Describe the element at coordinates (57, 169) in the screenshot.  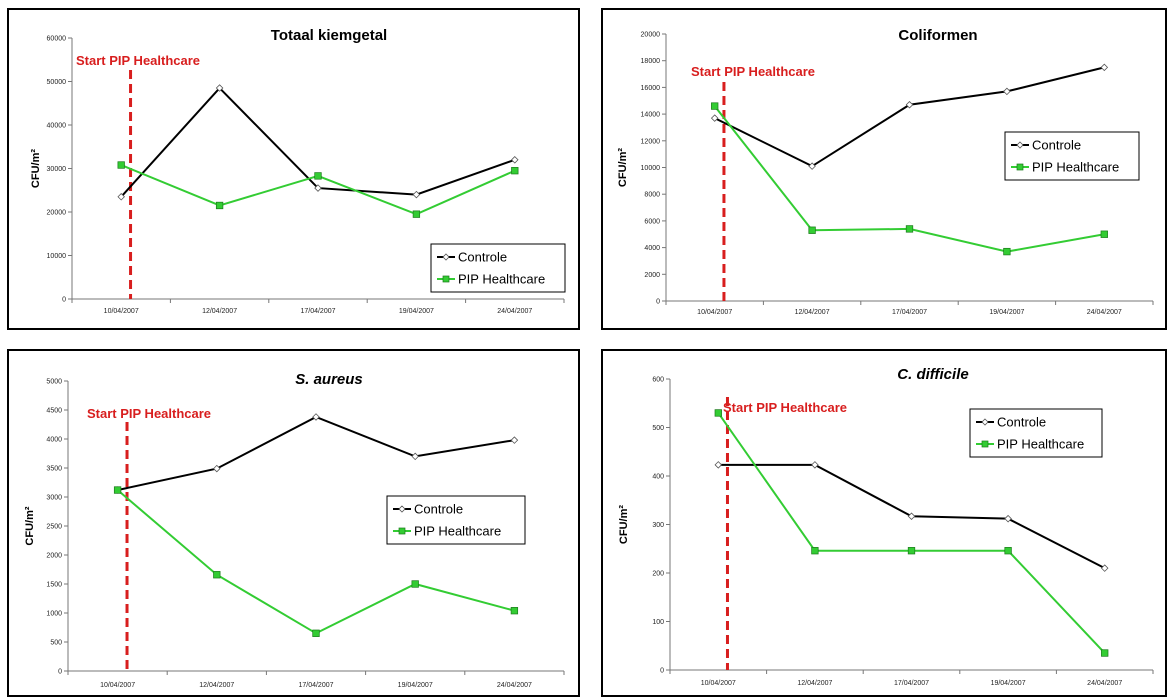
I see `y-tick-label: 30000` at that location.